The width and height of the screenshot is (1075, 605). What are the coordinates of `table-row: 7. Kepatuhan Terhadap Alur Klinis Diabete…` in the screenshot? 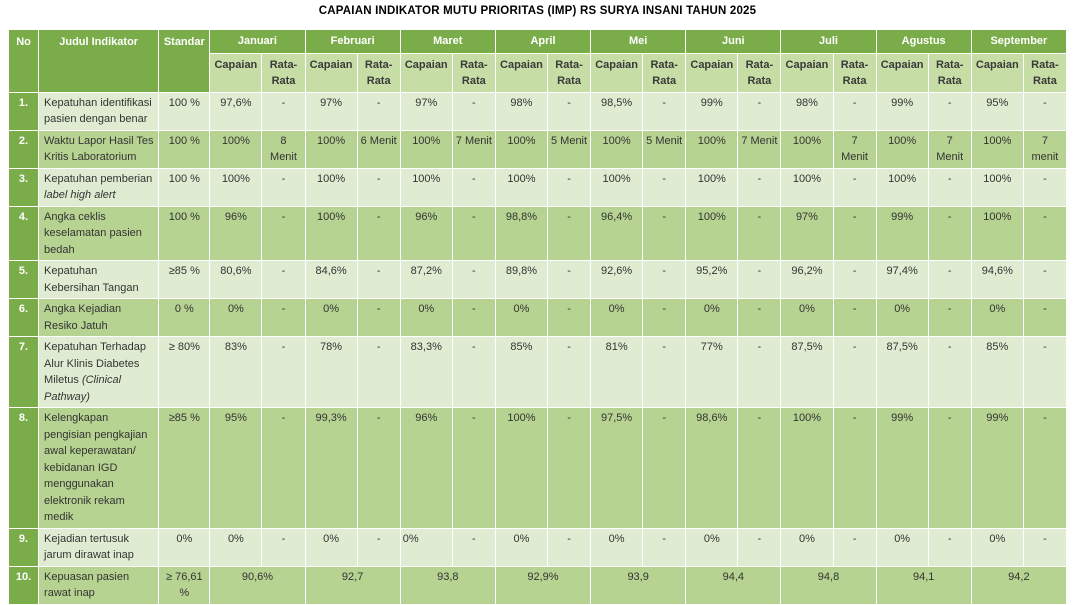 It's located at (537, 372).